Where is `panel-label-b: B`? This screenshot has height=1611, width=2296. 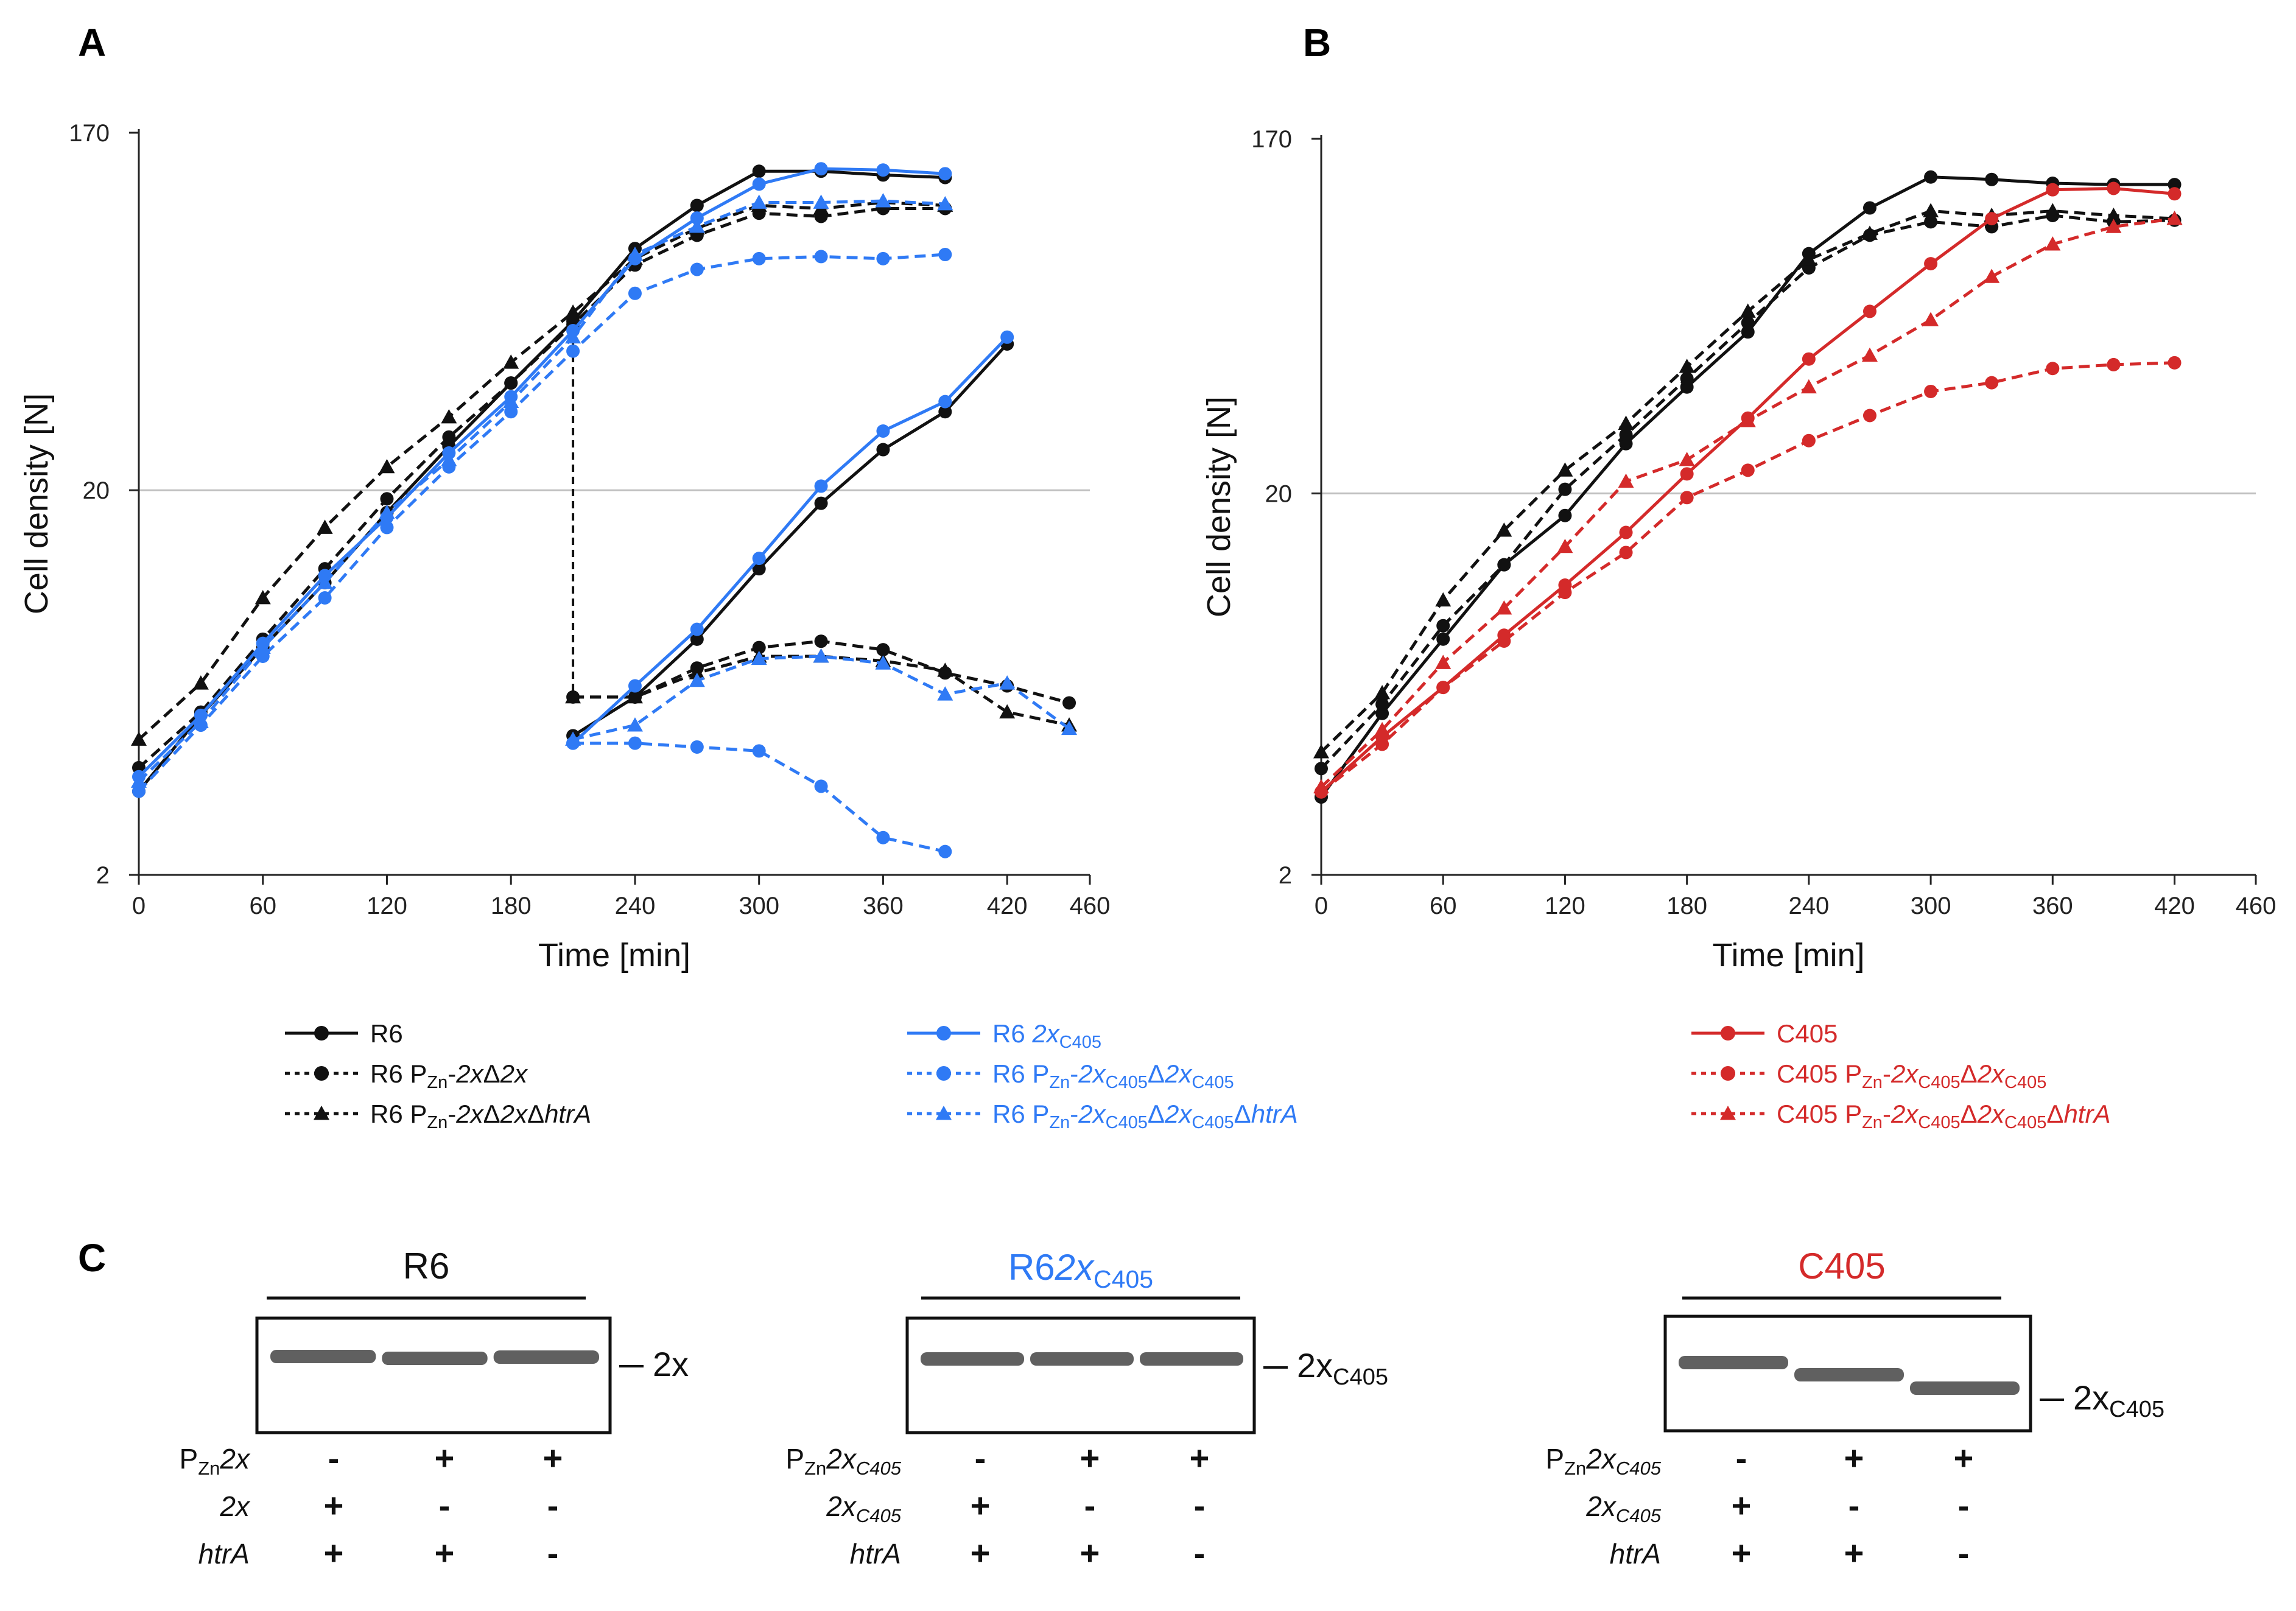 panel-label-b: B is located at coordinates (1317, 43).